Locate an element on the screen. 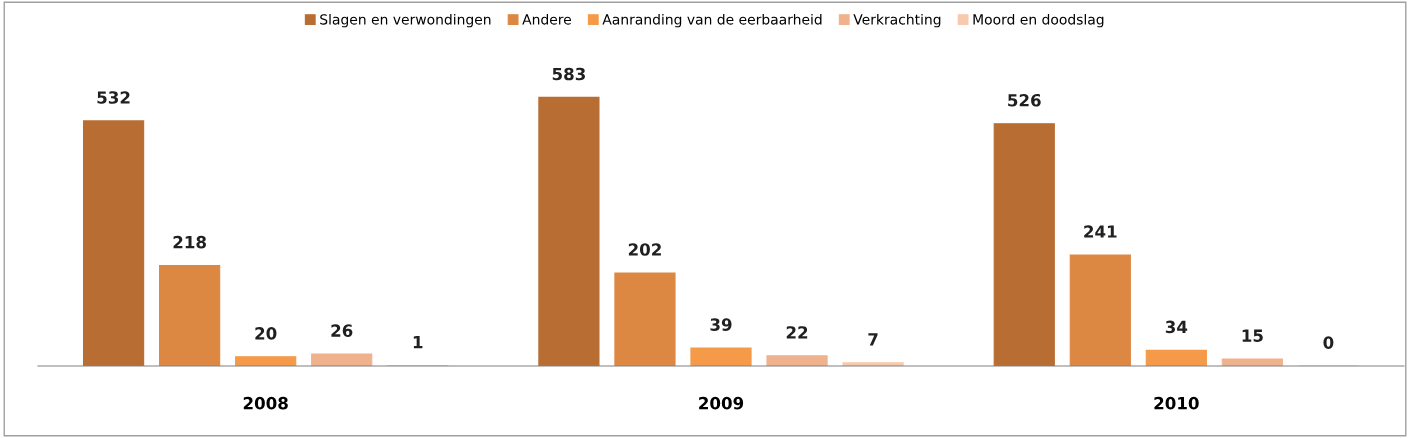 This screenshot has width=1410, height=438. legend-label: Verkrachting is located at coordinates (897, 20).